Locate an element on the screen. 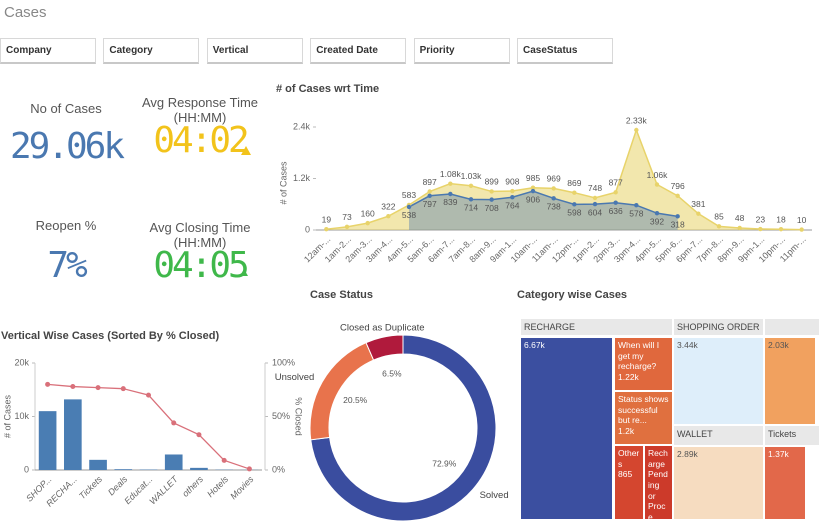 The image size is (825, 525). value-label: 73 is located at coordinates (347, 217).